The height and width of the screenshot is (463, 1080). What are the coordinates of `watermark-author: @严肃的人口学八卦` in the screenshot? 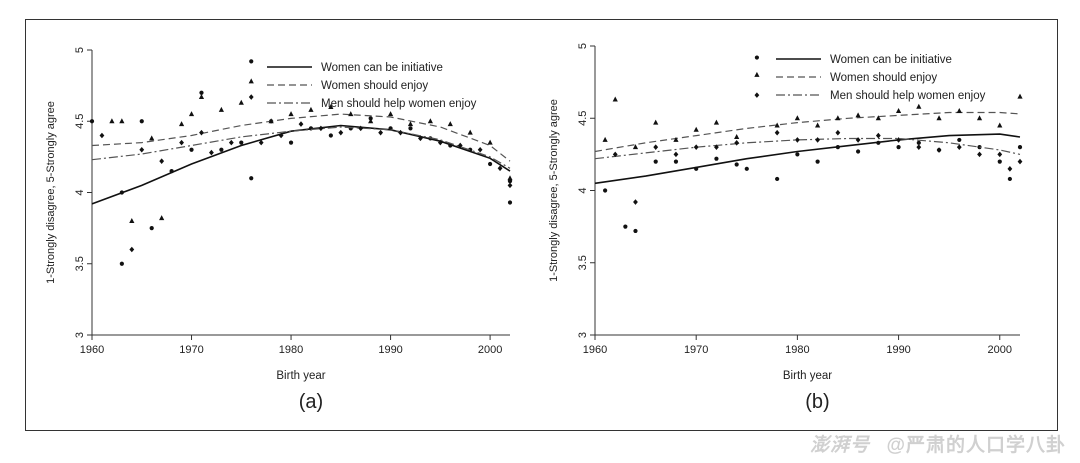 It's located at (976, 445).